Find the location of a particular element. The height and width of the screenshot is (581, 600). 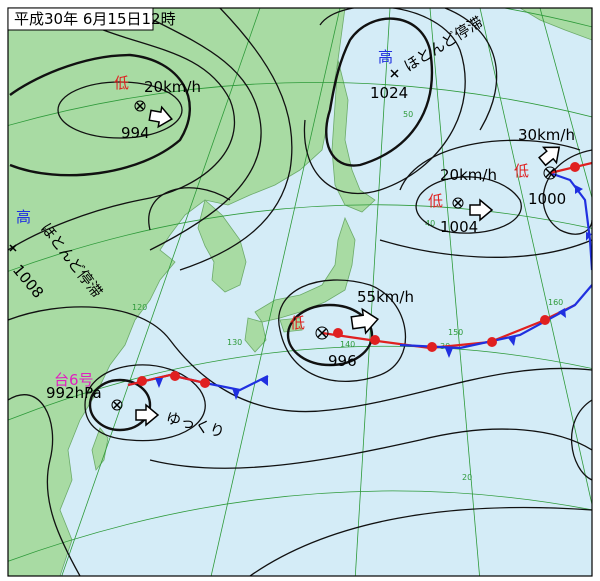

typhoon-pressure: 992hPa is located at coordinates (74, 393).